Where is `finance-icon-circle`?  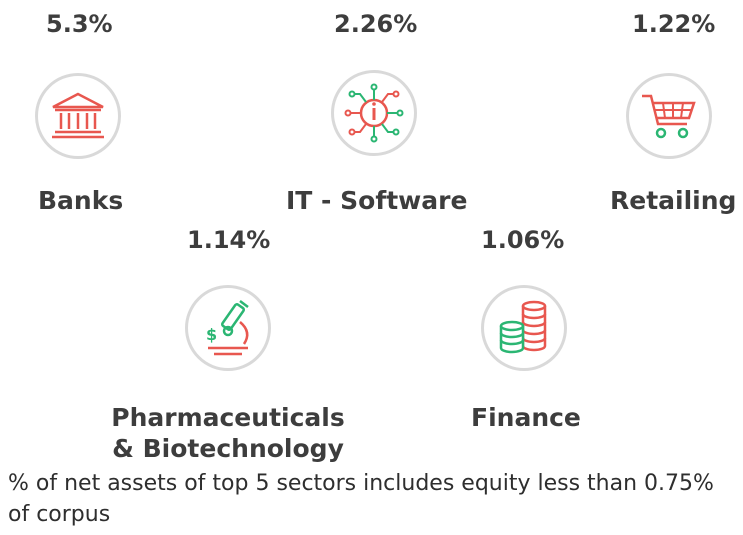
finance-icon-circle is located at coordinates (524, 328).